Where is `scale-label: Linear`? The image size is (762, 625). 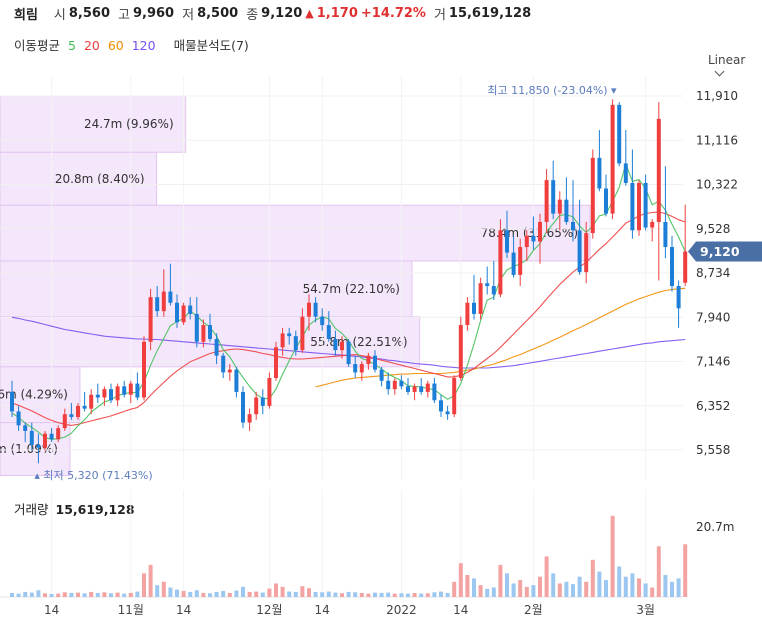 scale-label: Linear is located at coordinates (727, 60).